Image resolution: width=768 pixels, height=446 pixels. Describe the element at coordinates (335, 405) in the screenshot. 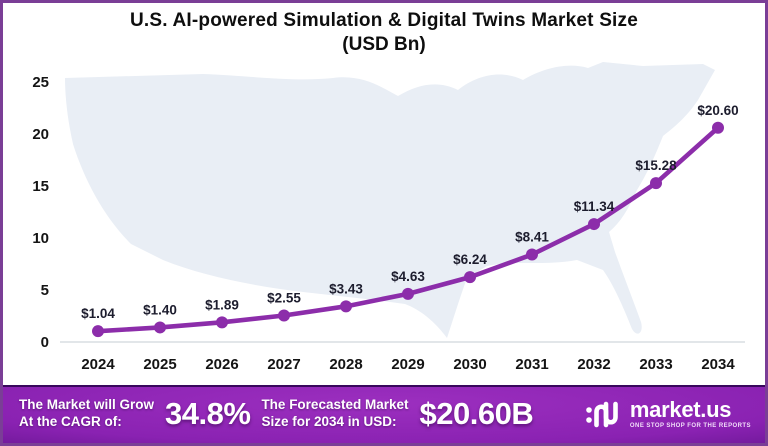

I see `forecast-label-line1: The Forecasted Market` at that location.